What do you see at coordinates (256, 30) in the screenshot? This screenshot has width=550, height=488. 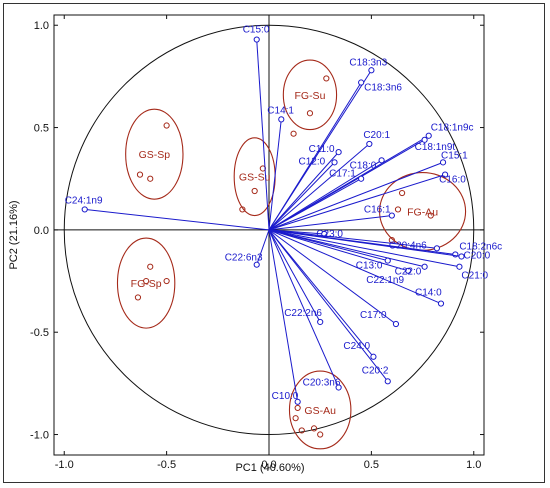 I see `loading-label: C15:0` at bounding box center [256, 30].